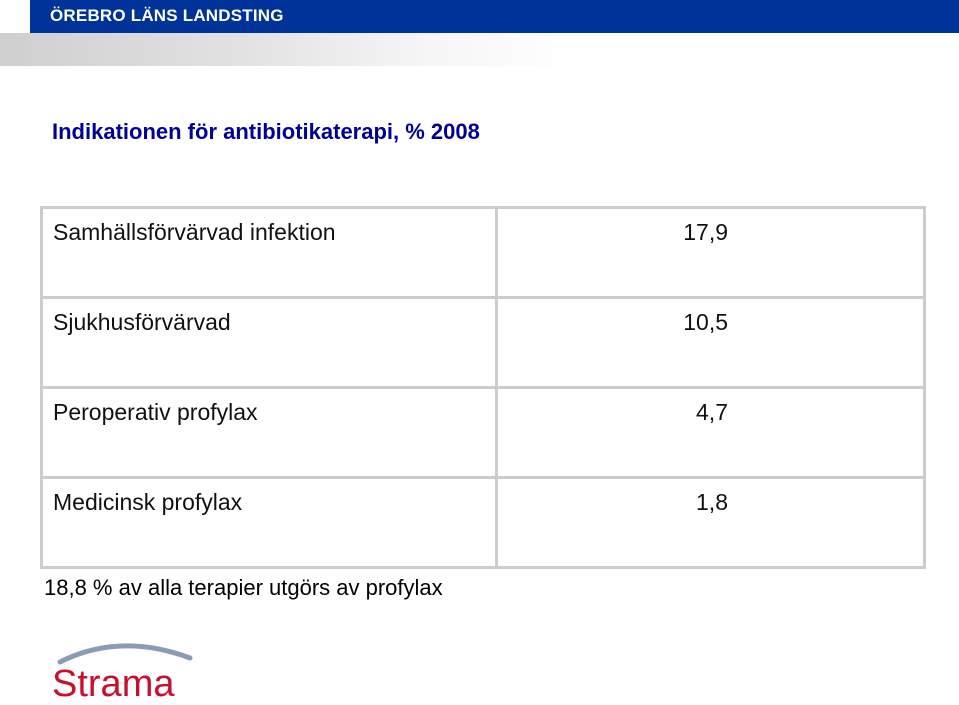  I want to click on row-value: 10,5, so click(710, 342).